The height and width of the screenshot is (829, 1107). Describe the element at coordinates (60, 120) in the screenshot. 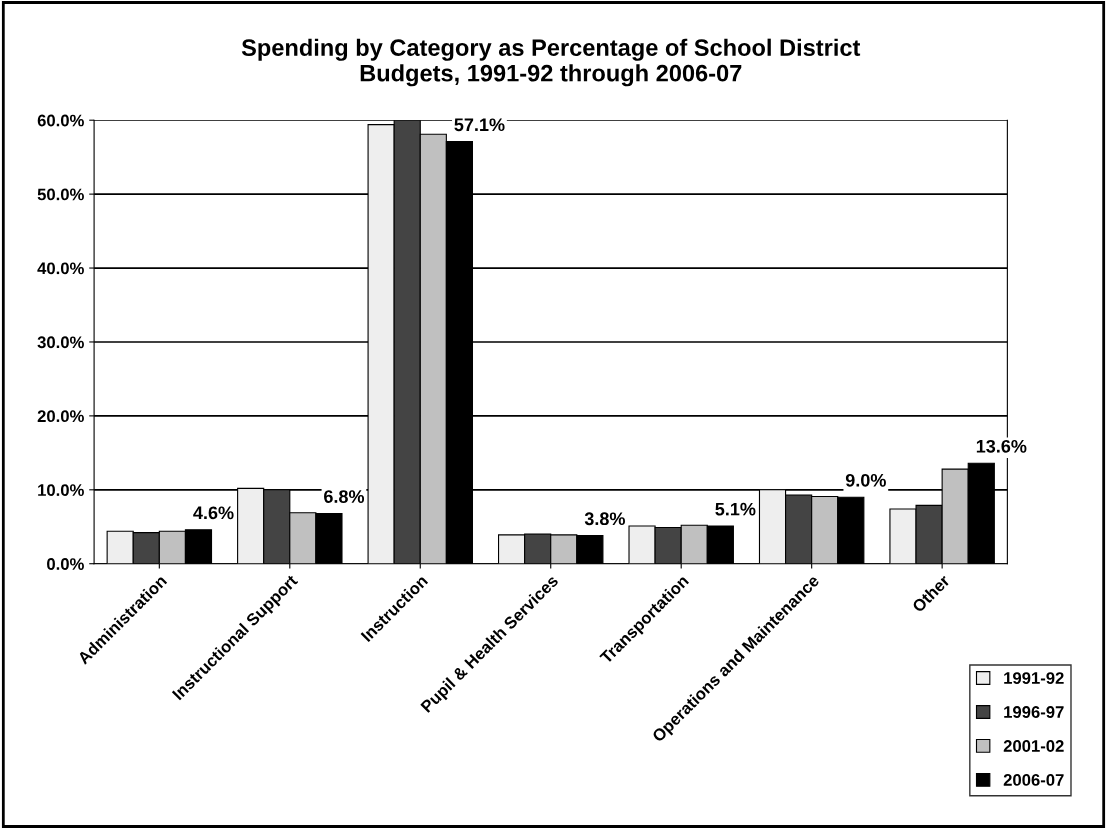

I see `y-tick-label: 60.0%` at that location.